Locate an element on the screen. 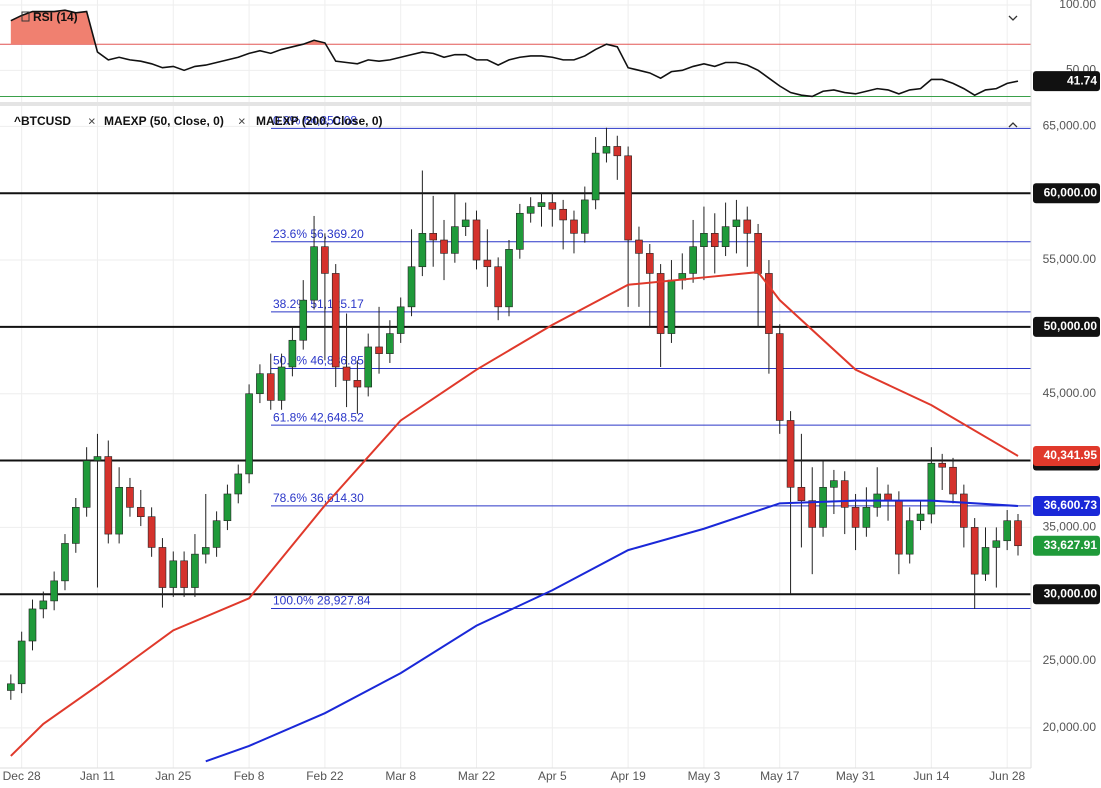 The image size is (1101, 788). fib-label: 38.2% 51,125.17 is located at coordinates (318, 304).